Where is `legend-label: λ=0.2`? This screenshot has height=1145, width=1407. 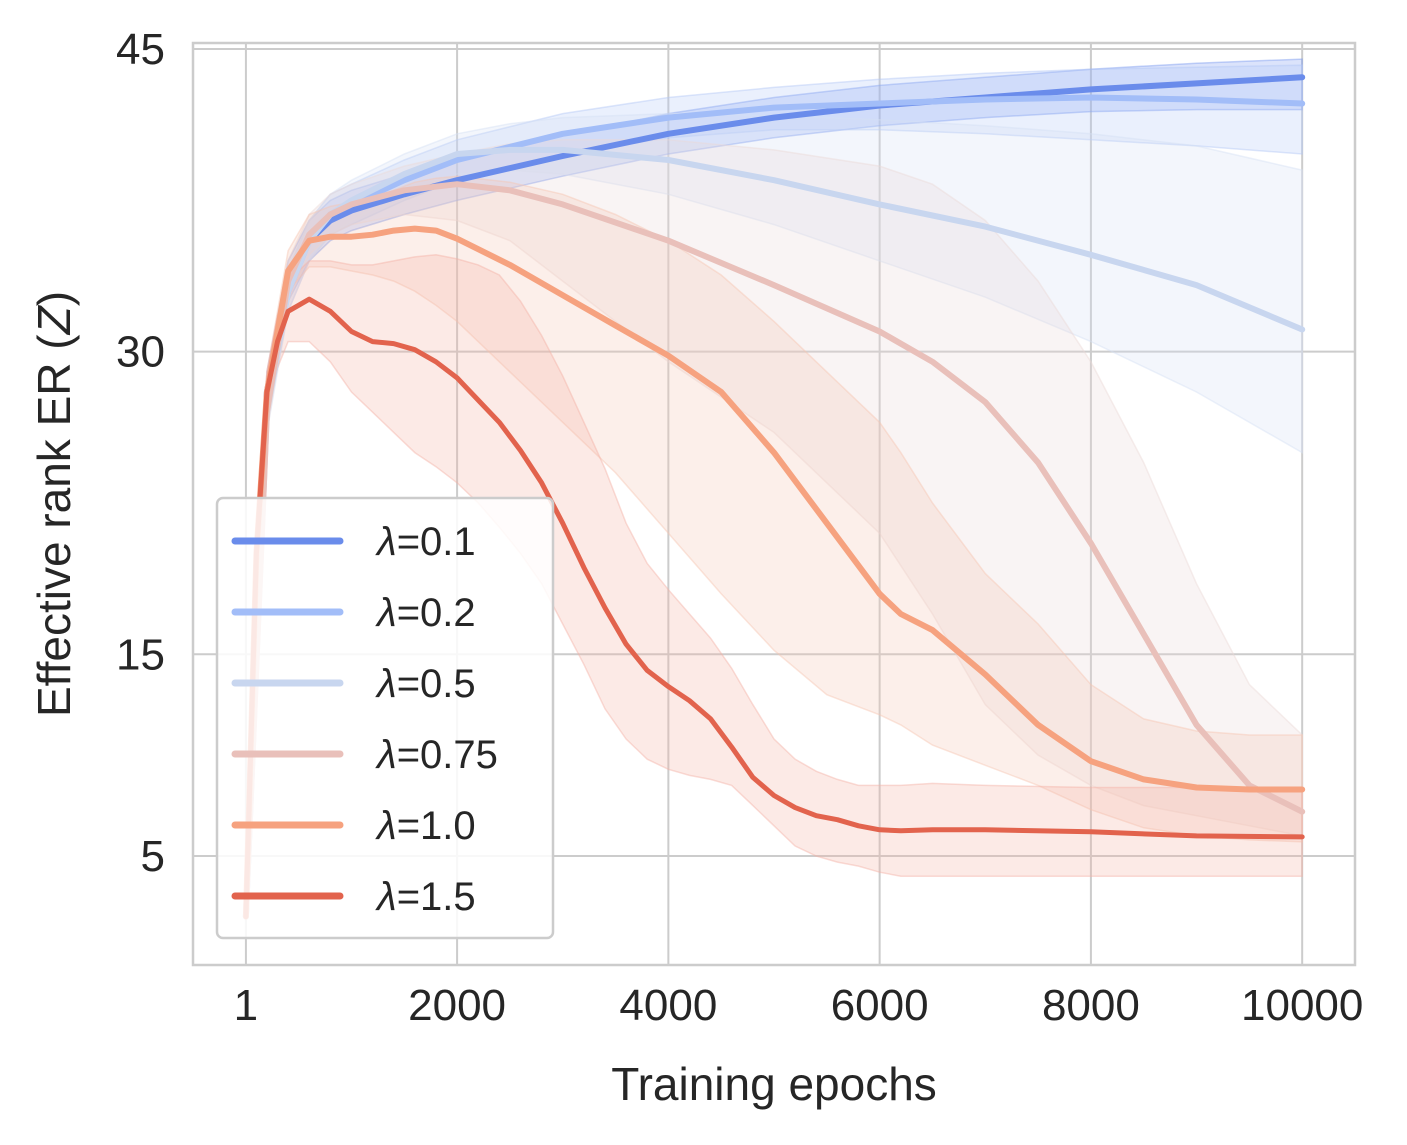
legend-label: λ=0.2 is located at coordinates (425, 613).